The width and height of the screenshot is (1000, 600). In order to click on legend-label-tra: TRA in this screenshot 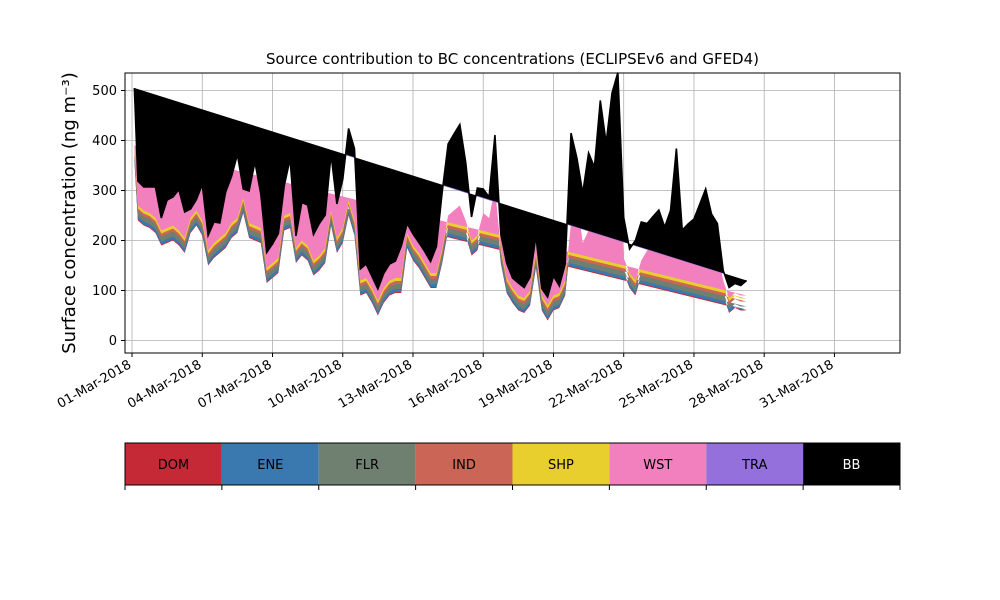, I will do `click(754, 465)`.